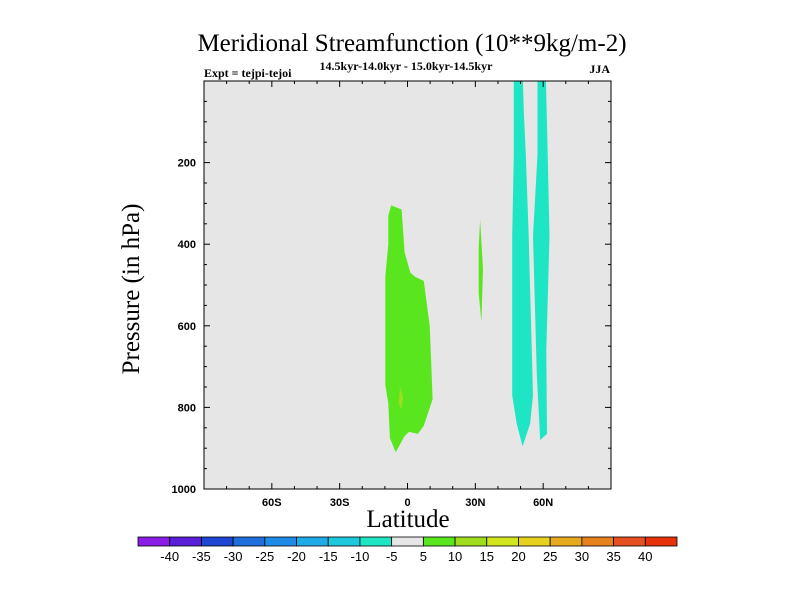  I want to click on experiment-label: Expt = tejpi-tejoi, so click(248, 73).